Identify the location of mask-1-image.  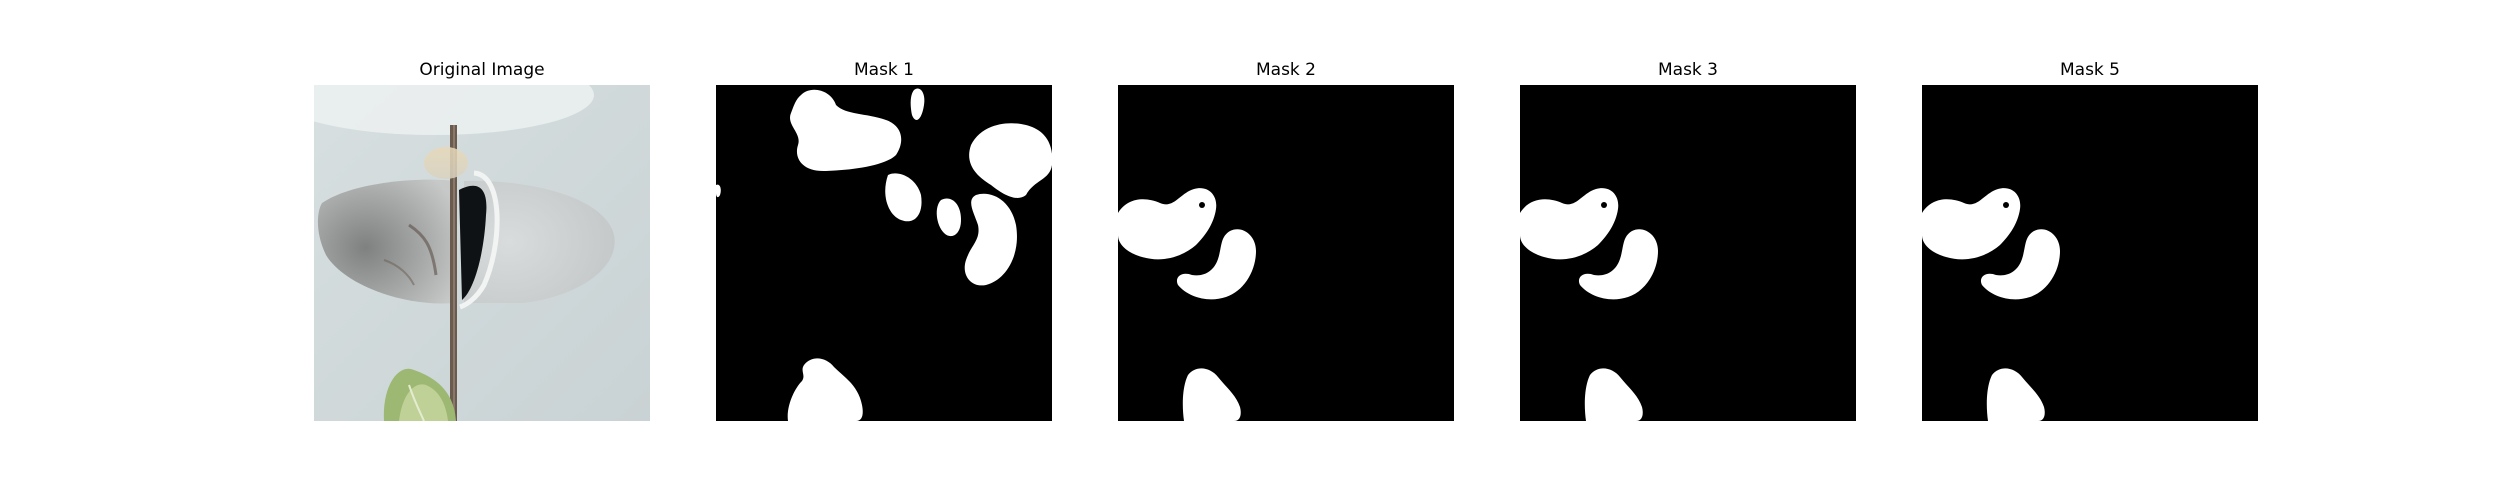
(884, 253).